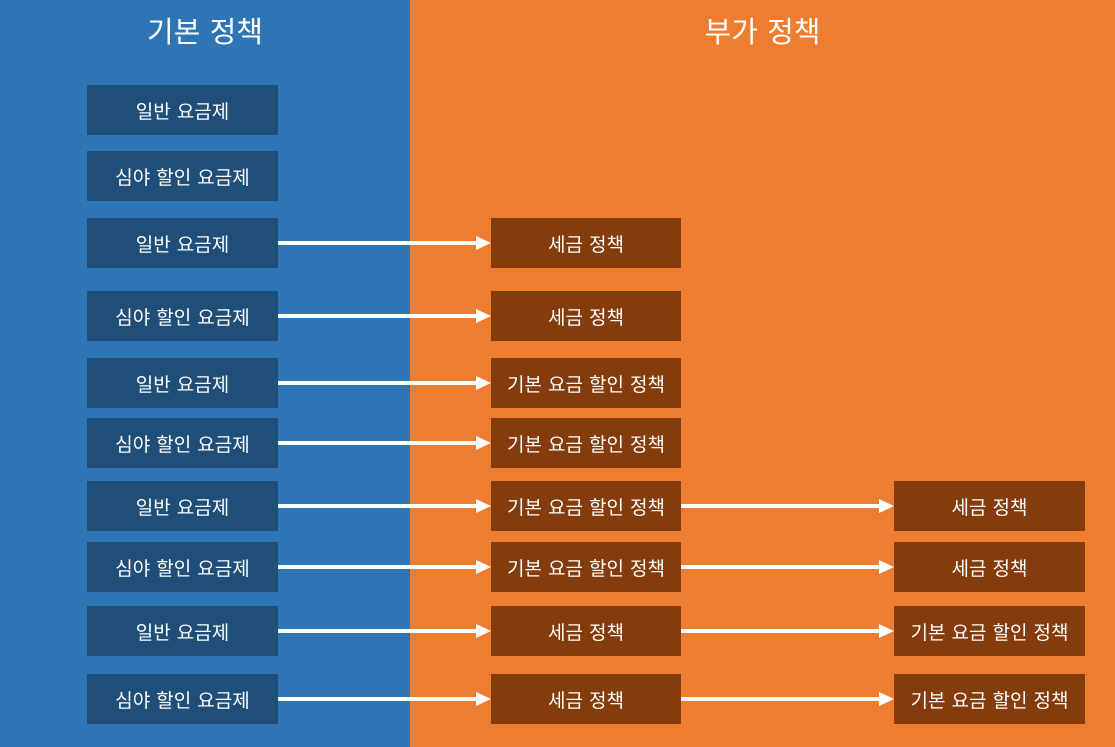 The image size is (1115, 747). I want to click on addon-policy-heading: 부가 정책, so click(762, 32).